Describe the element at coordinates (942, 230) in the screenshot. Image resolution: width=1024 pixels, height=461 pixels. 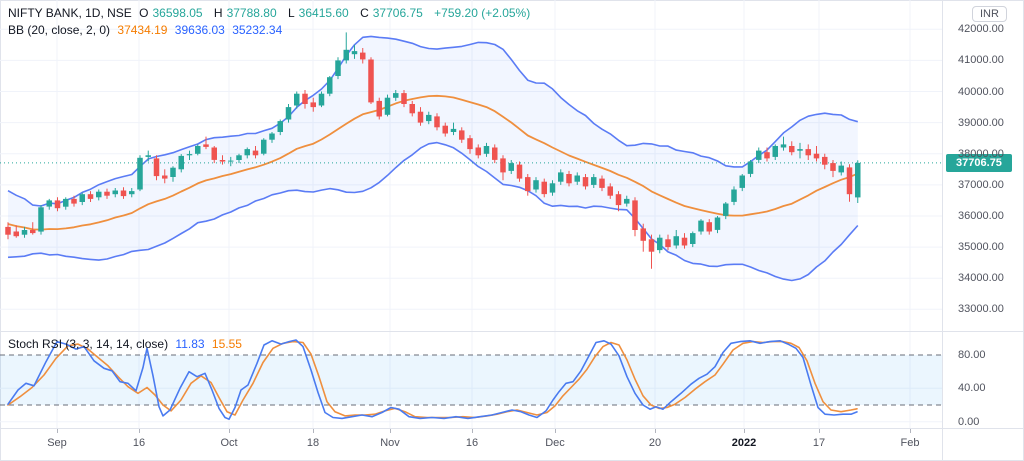
I see `price-axis-separator` at that location.